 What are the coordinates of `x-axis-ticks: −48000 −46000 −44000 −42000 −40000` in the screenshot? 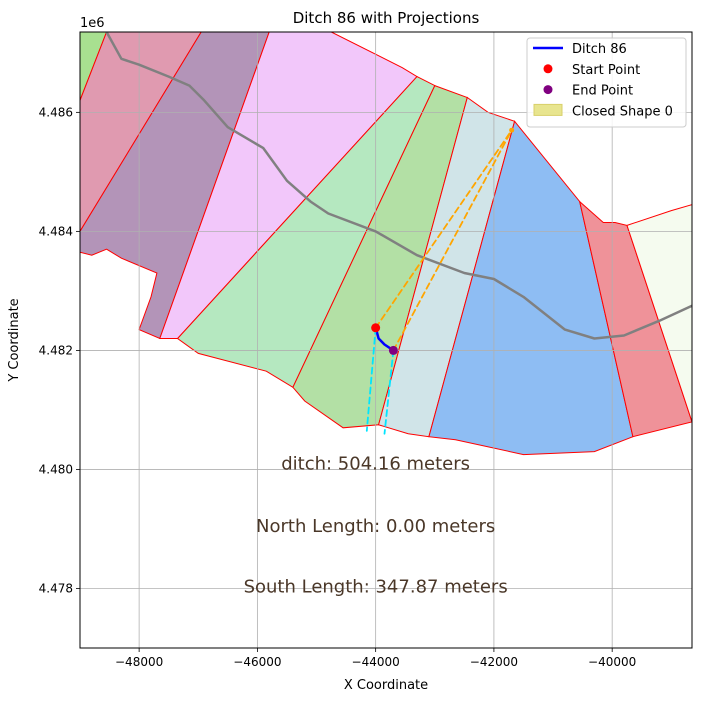 It's located at (375, 658).